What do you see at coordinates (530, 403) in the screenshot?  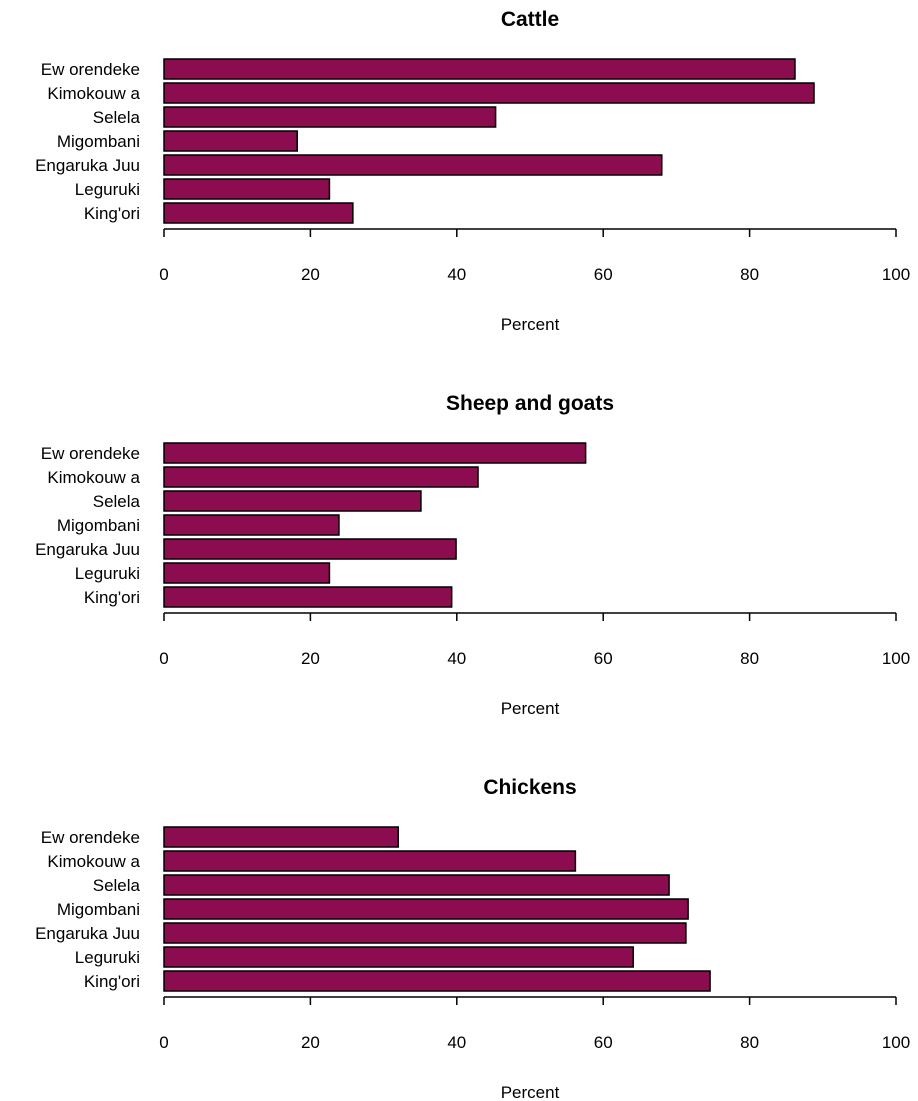 I see `chart-title: Sheep and goats` at bounding box center [530, 403].